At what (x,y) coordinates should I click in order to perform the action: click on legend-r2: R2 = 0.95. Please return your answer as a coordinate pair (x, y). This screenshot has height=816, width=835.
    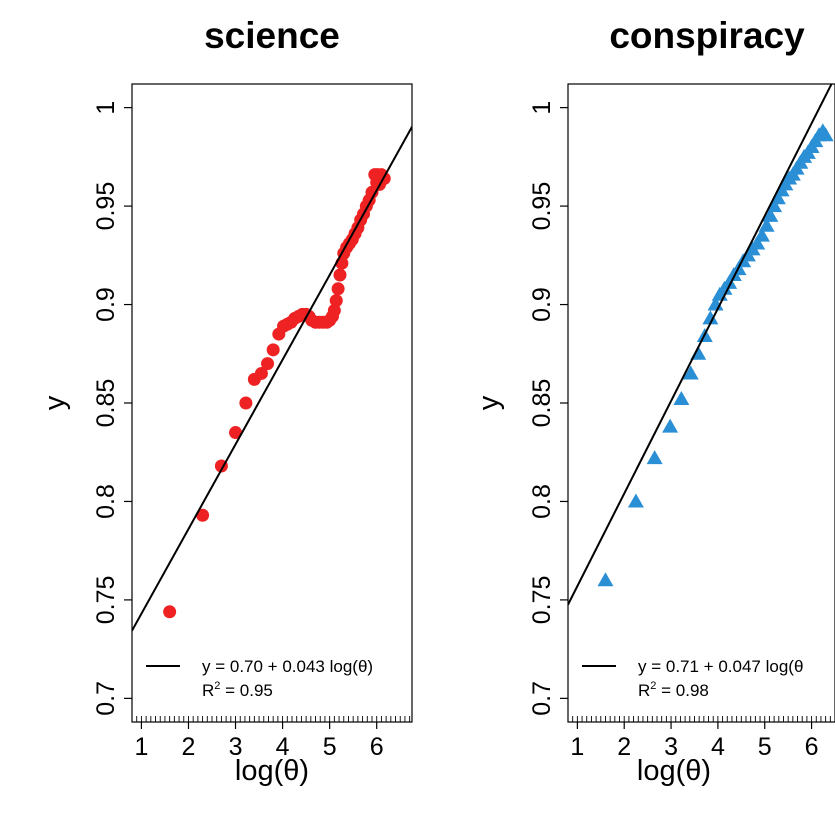
    Looking at the image, I should click on (237, 690).